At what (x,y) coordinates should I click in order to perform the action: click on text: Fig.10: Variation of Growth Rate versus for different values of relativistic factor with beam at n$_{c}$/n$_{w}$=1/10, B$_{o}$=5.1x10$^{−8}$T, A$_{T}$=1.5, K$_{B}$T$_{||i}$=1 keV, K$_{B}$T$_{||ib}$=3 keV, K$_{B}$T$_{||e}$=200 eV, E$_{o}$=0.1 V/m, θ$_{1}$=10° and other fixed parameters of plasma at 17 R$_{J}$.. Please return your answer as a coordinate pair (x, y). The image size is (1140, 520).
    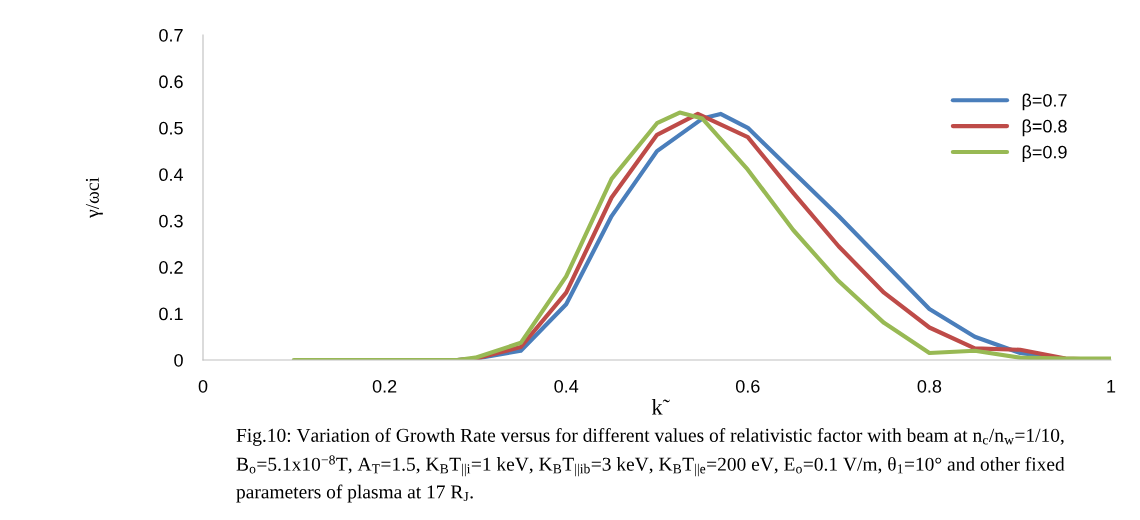
    Looking at the image, I should click on (650, 465).